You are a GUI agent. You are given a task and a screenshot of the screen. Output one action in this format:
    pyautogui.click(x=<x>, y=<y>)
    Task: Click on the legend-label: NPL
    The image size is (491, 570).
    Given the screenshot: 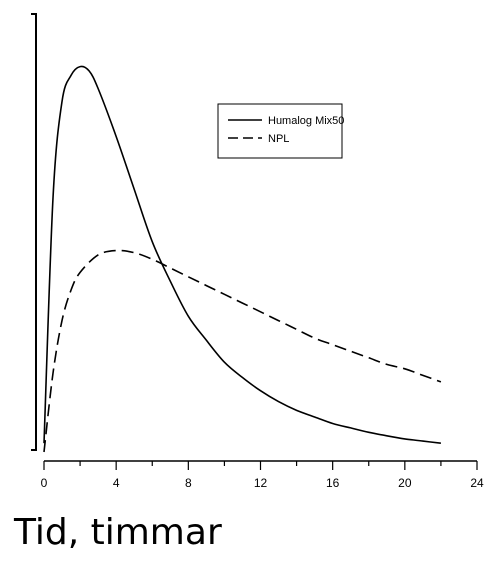 What is the action you would take?
    pyautogui.click(x=278, y=139)
    